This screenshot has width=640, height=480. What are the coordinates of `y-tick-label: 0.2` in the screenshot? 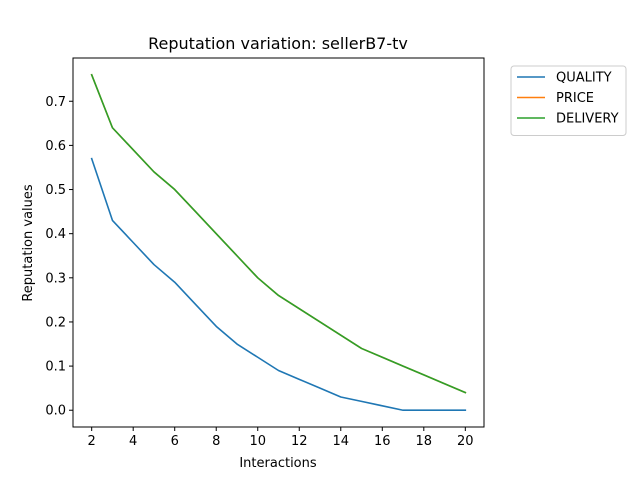 It's located at (55, 322).